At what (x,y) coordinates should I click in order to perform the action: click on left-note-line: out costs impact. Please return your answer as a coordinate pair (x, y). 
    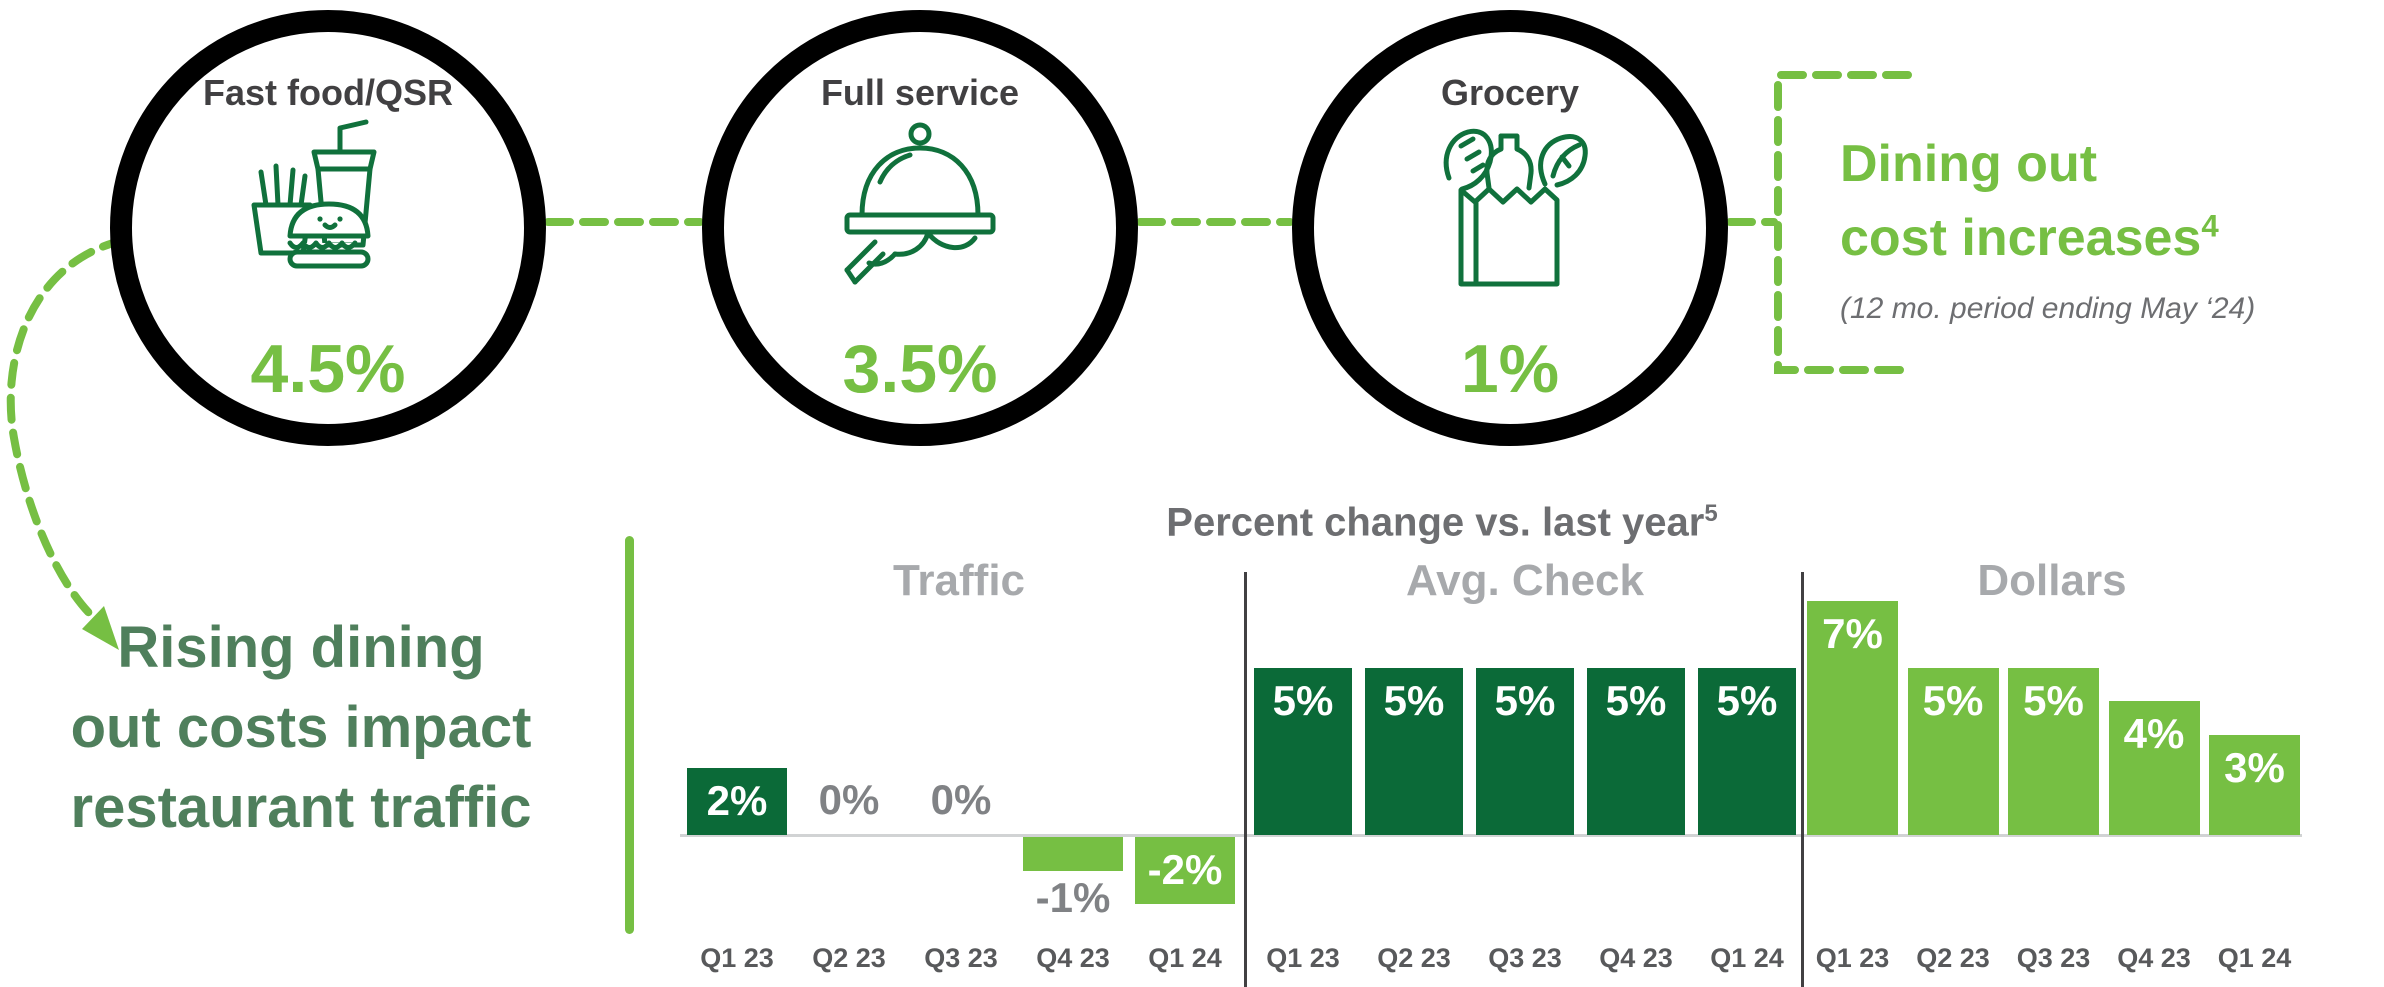
    Looking at the image, I should click on (301, 727).